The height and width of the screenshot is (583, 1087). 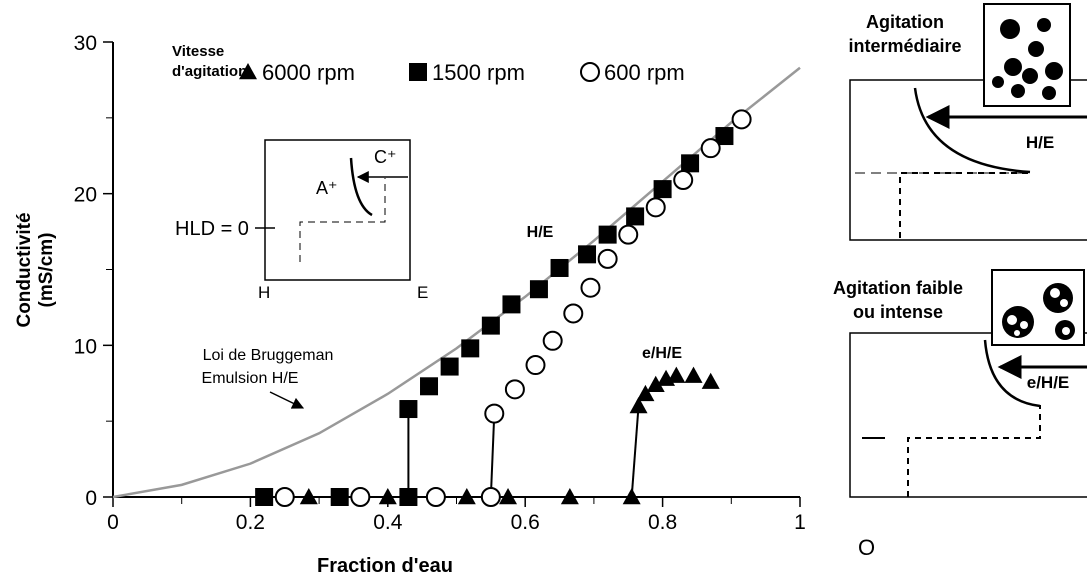 What do you see at coordinates (250, 522) in the screenshot?
I see `x-tick-label: 0.2` at bounding box center [250, 522].